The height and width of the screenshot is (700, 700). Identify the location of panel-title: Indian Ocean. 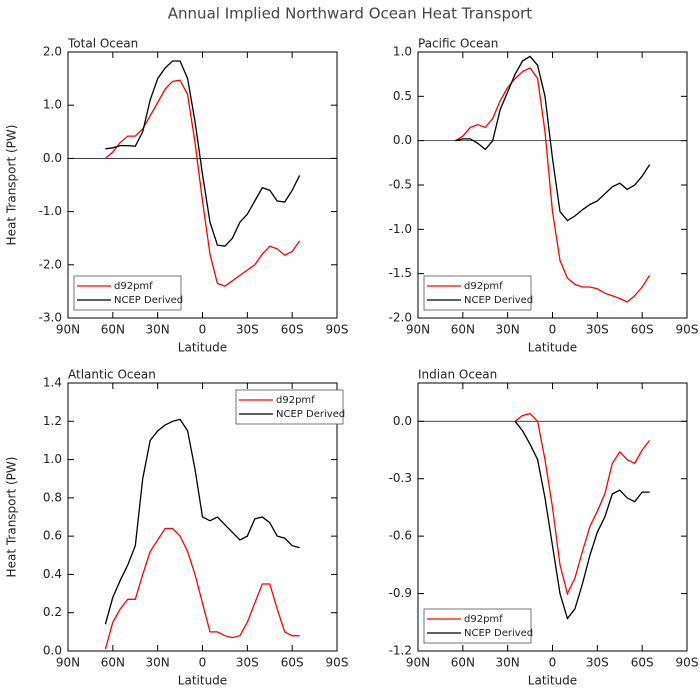
(457, 375).